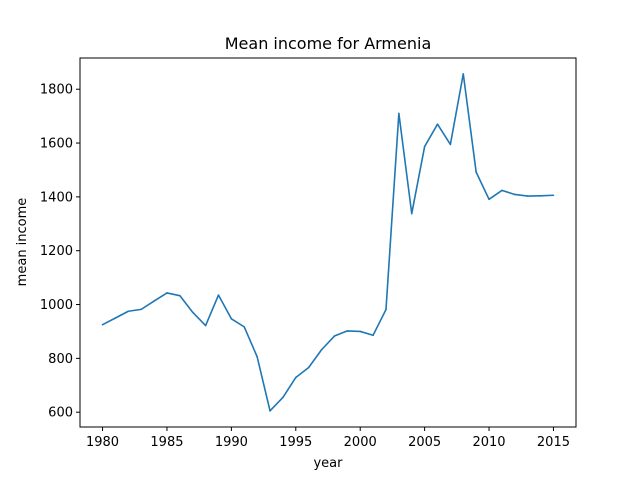  Describe the element at coordinates (60, 413) in the screenshot. I see `y-tick-label: 600` at that location.